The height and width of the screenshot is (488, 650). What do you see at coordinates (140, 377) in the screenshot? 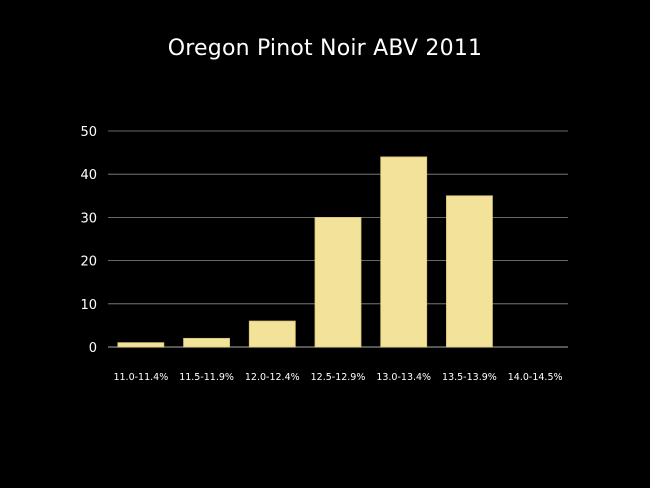
I see `x-tick-label: 11.0-11.4%` at bounding box center [140, 377].